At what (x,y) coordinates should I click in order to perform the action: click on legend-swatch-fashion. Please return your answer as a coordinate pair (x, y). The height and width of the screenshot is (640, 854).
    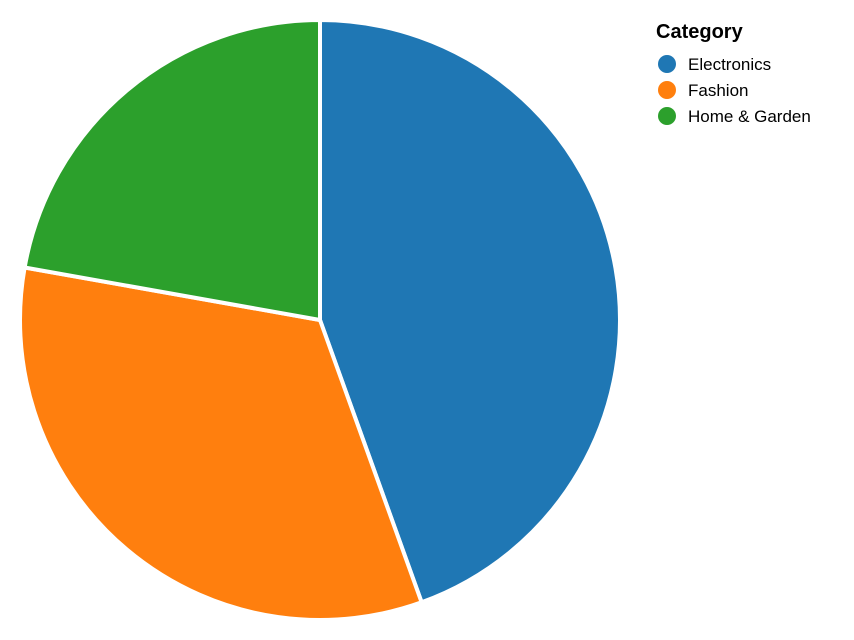
    Looking at the image, I should click on (667, 90).